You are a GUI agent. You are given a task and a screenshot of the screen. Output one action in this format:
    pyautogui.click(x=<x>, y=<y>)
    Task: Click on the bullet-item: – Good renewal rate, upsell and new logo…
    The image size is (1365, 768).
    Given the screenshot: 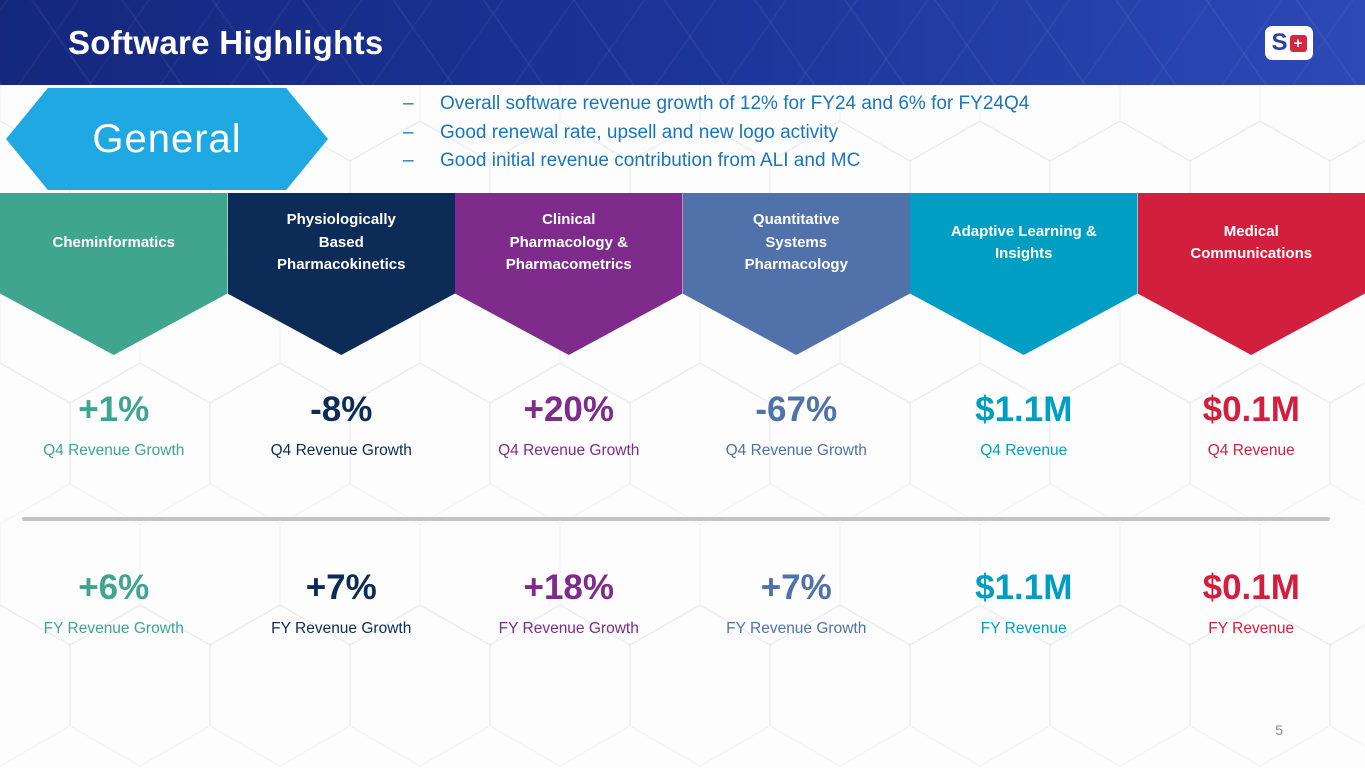 What is the action you would take?
    pyautogui.click(x=716, y=133)
    